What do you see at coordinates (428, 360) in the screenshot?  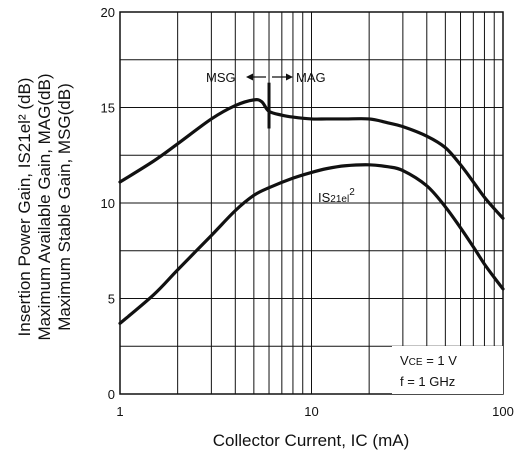 I see `vce-condition: VCE = 1 V` at bounding box center [428, 360].